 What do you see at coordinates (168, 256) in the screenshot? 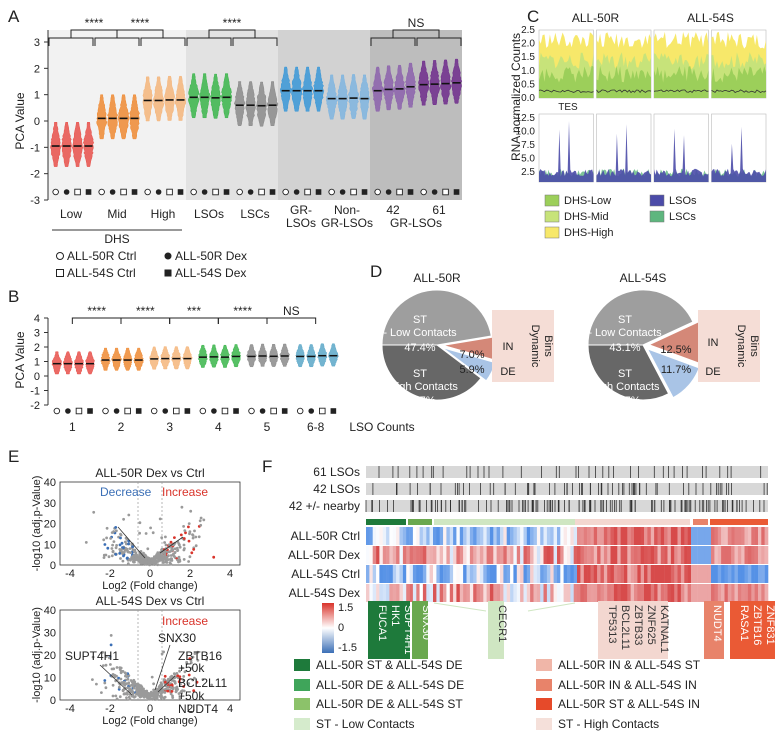
I see `legend-marker-dex-50r` at bounding box center [168, 256].